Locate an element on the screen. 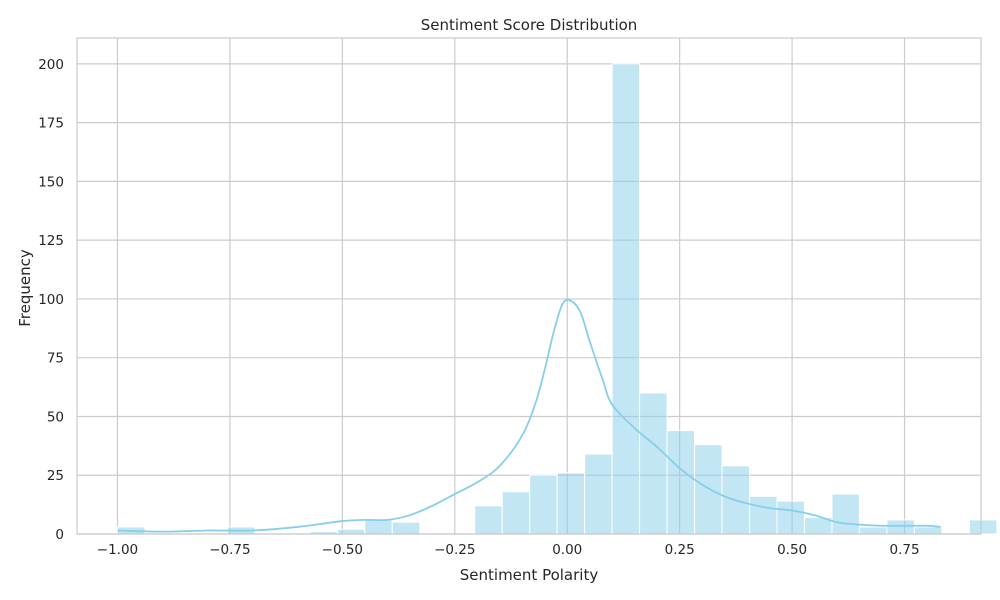 This screenshot has height=600, width=1000. y-tick-label: 100 is located at coordinates (51, 300).